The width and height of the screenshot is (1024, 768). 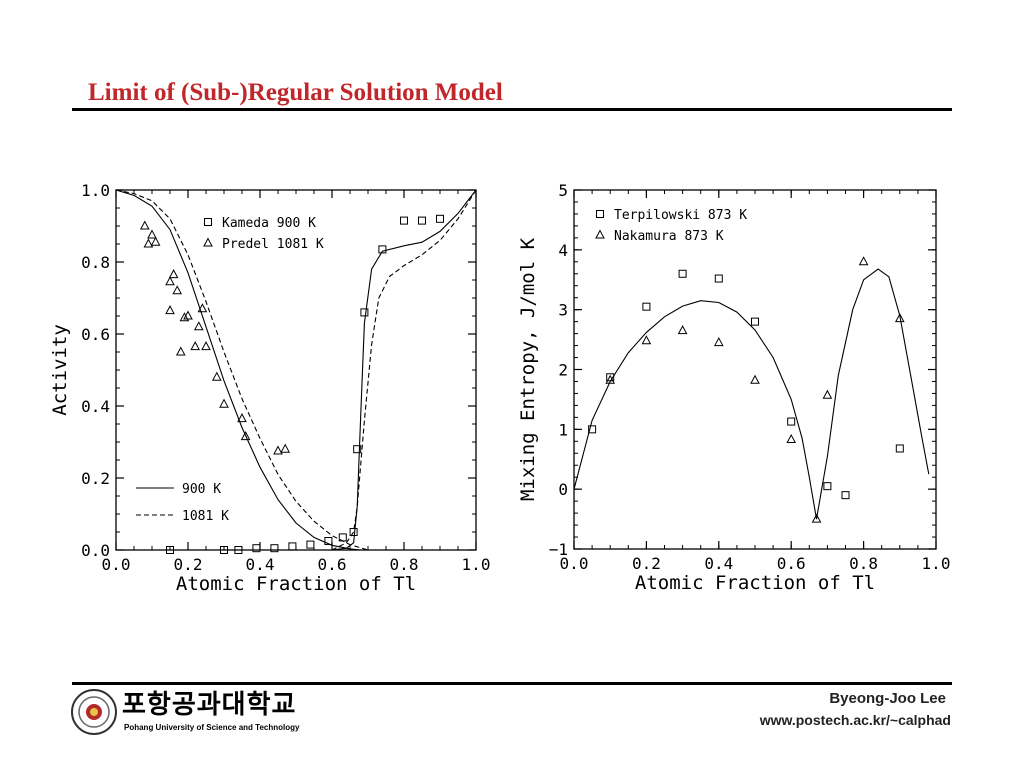 I want to click on series-line-900-k, so click(x=238, y=370).